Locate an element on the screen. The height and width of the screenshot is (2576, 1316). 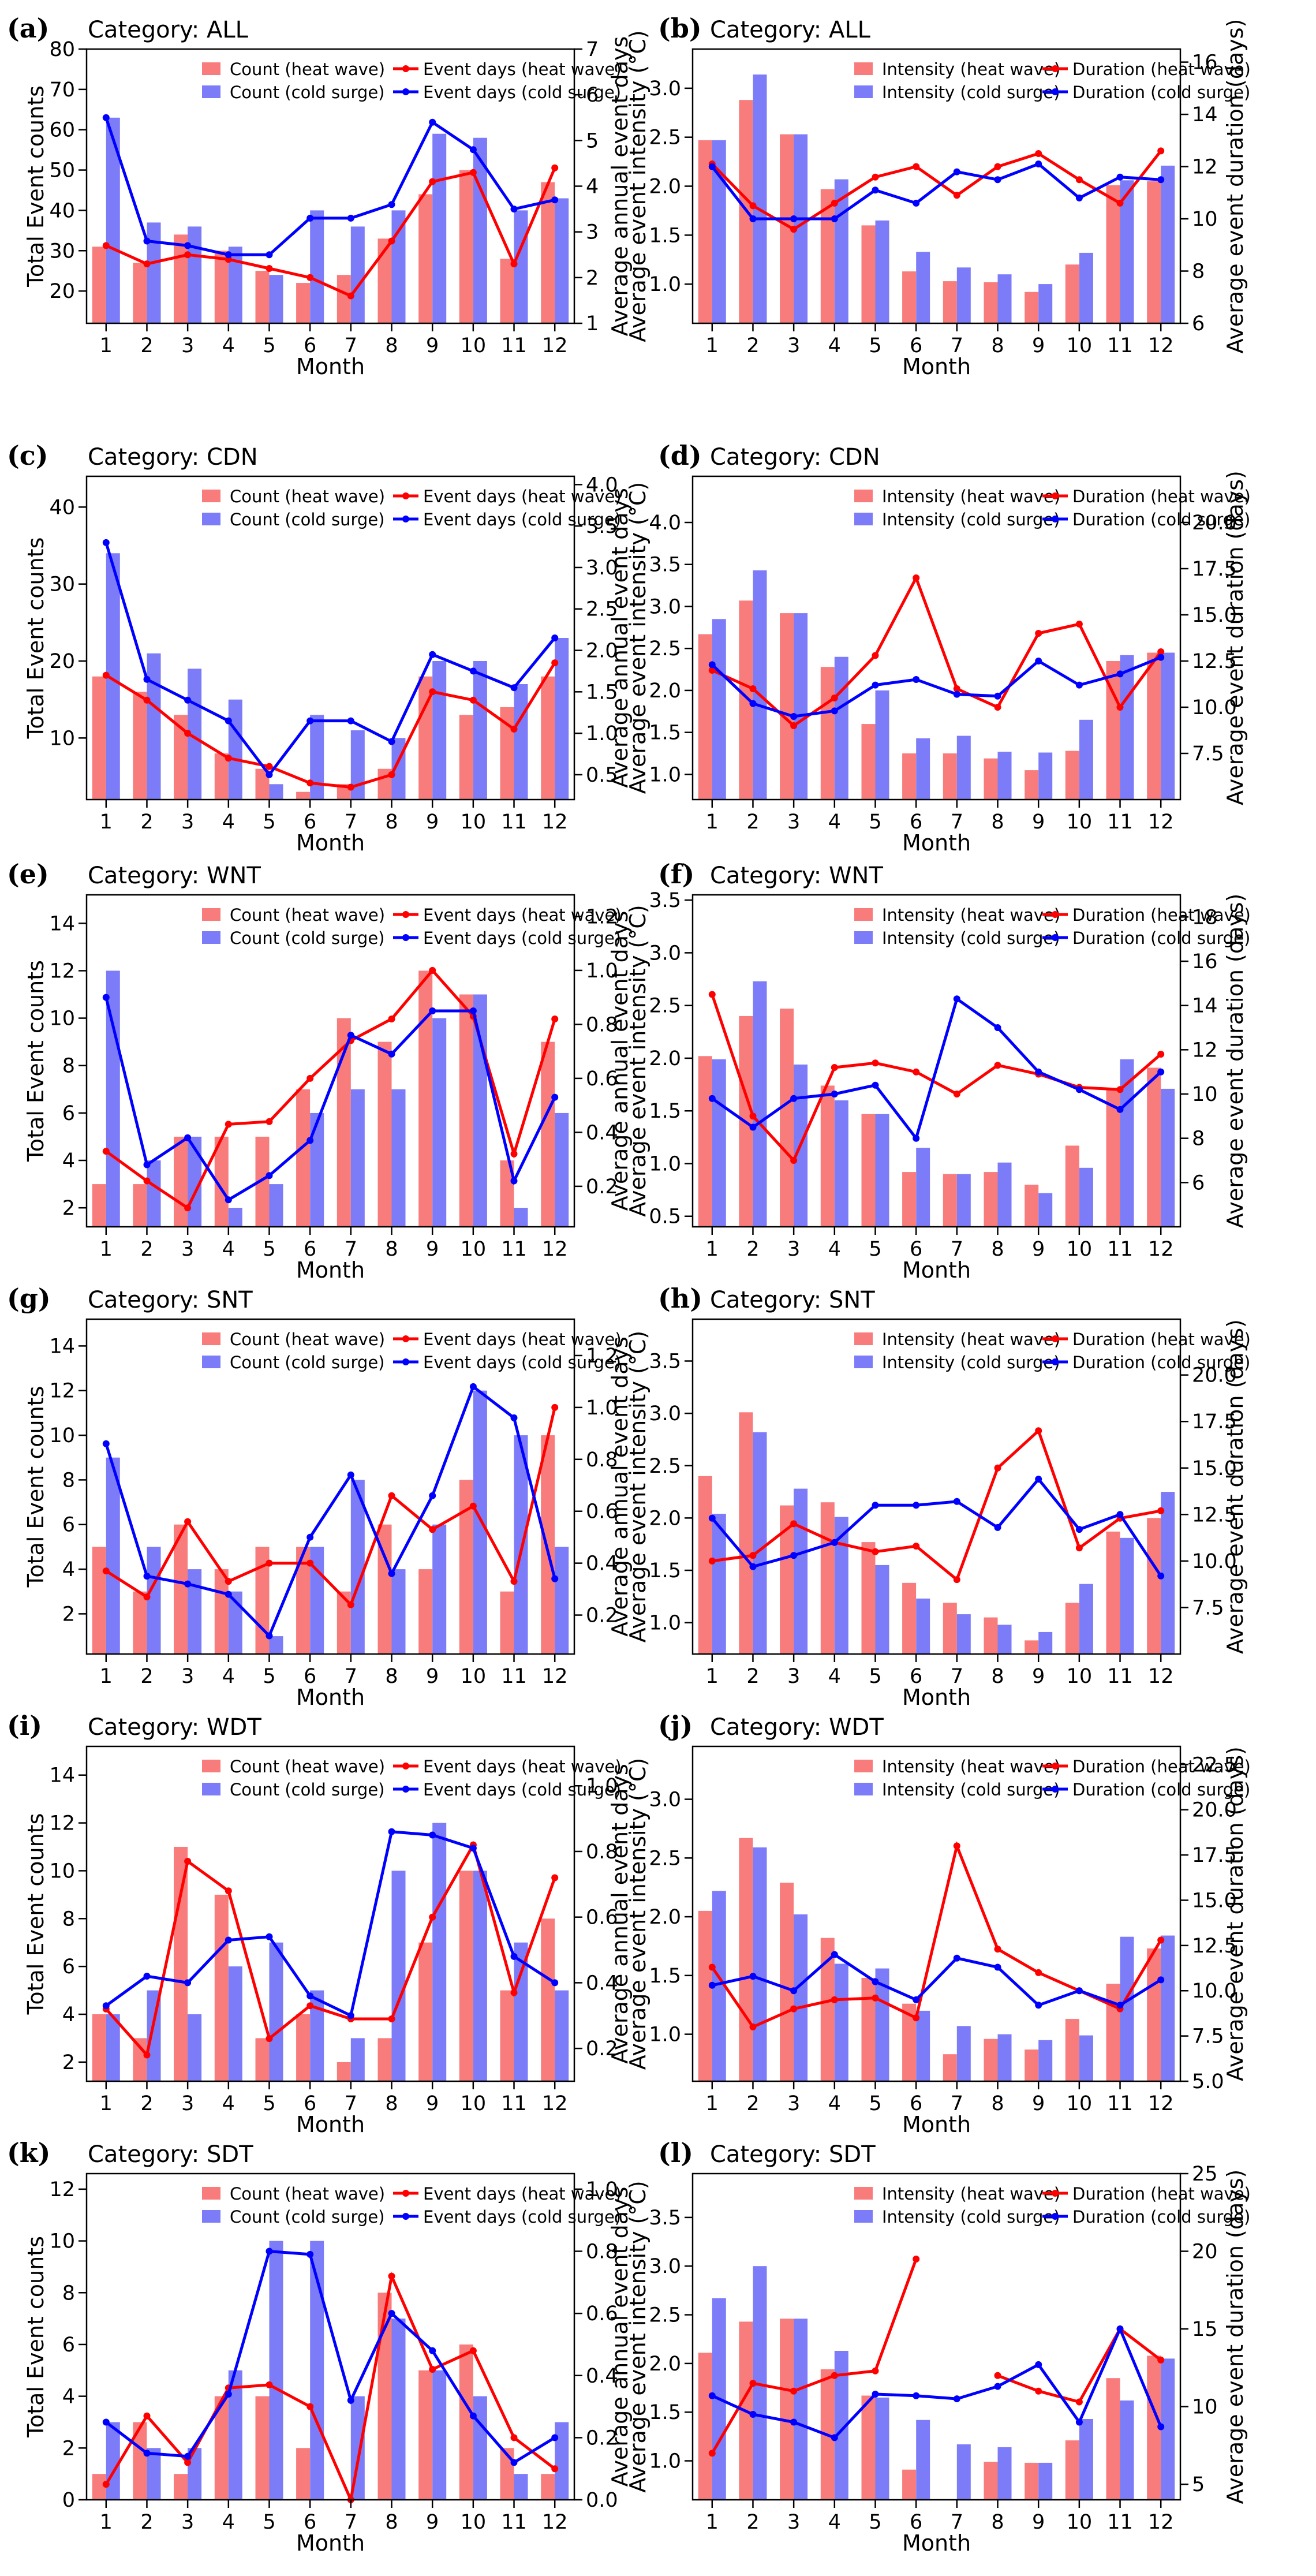
y-right-tick-label: 0.5 is located at coordinates (602, 775).